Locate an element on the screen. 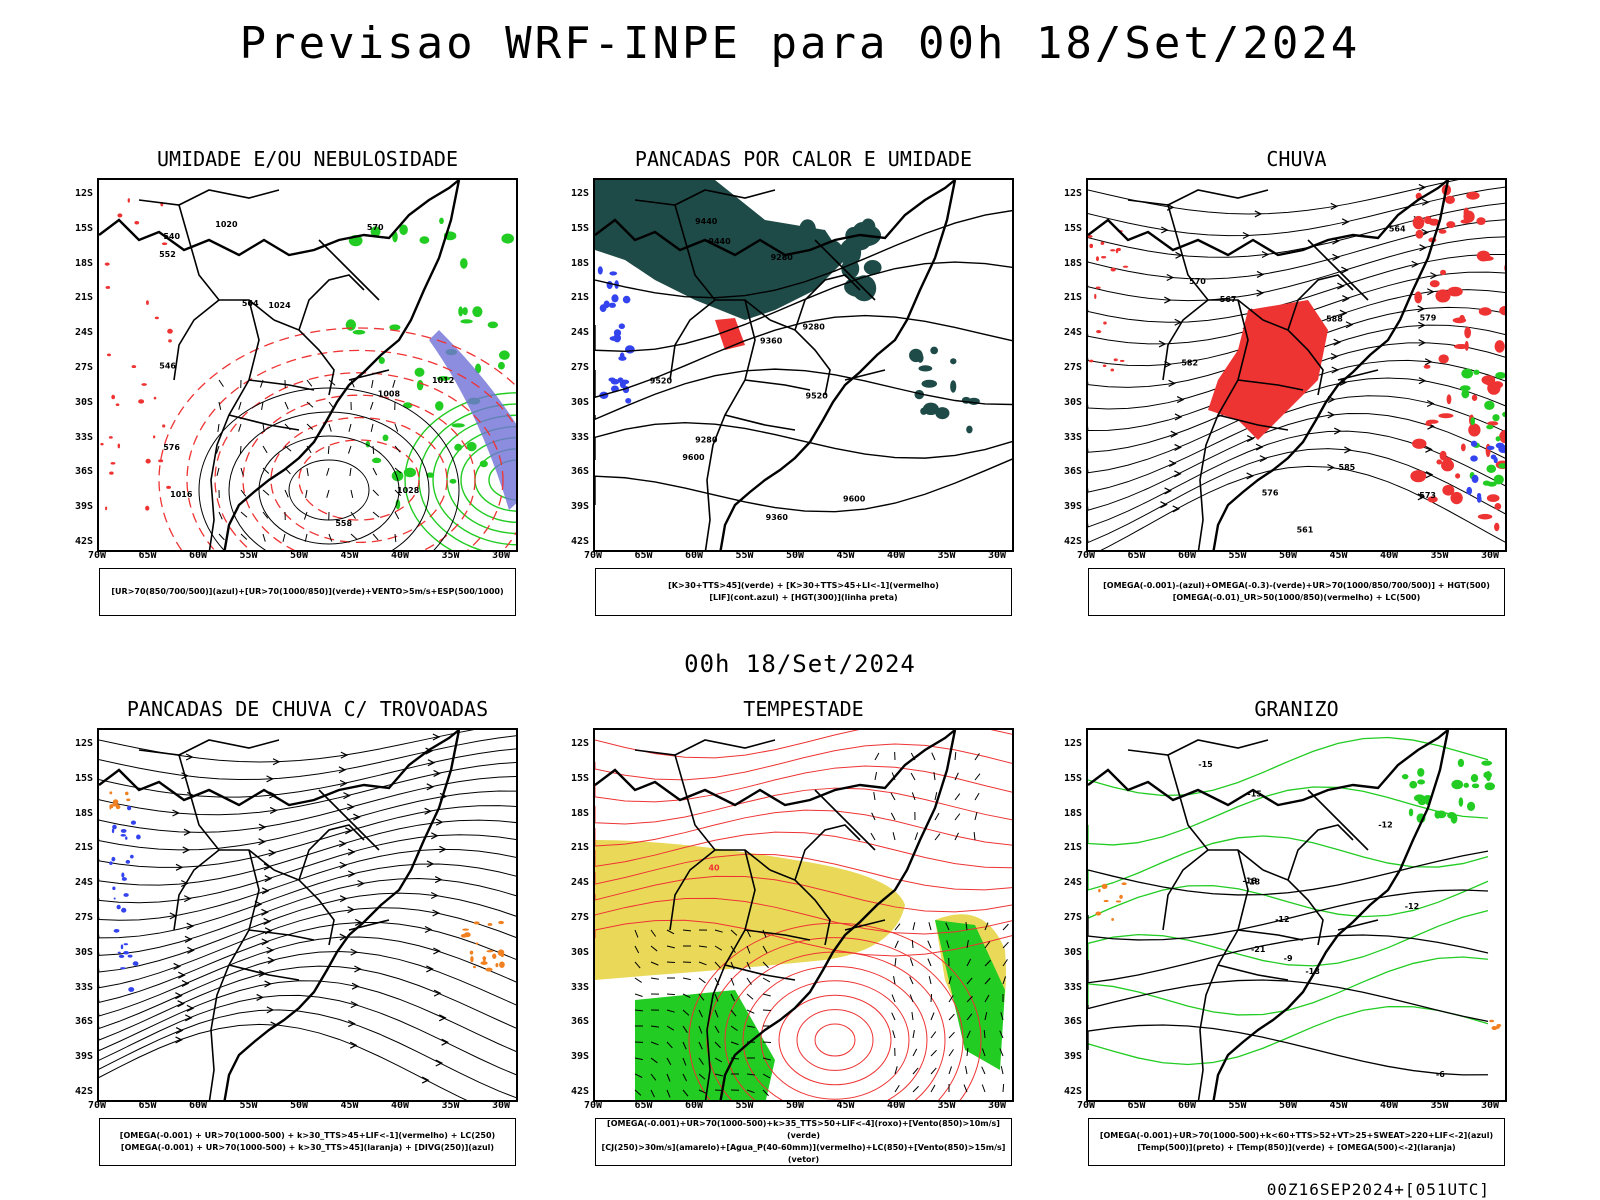  longitude-tick-label: 45W is located at coordinates (845, 1105).